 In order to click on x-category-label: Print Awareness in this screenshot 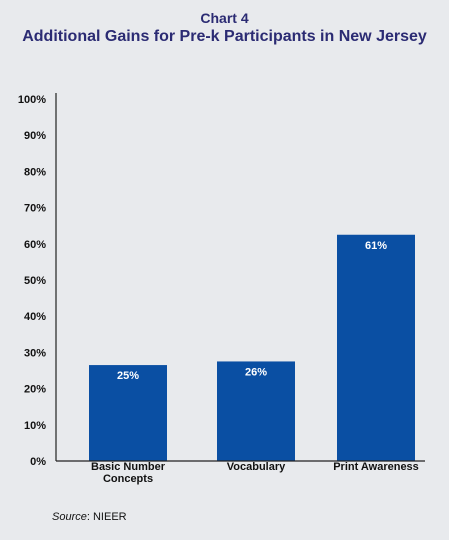, I will do `click(376, 467)`.